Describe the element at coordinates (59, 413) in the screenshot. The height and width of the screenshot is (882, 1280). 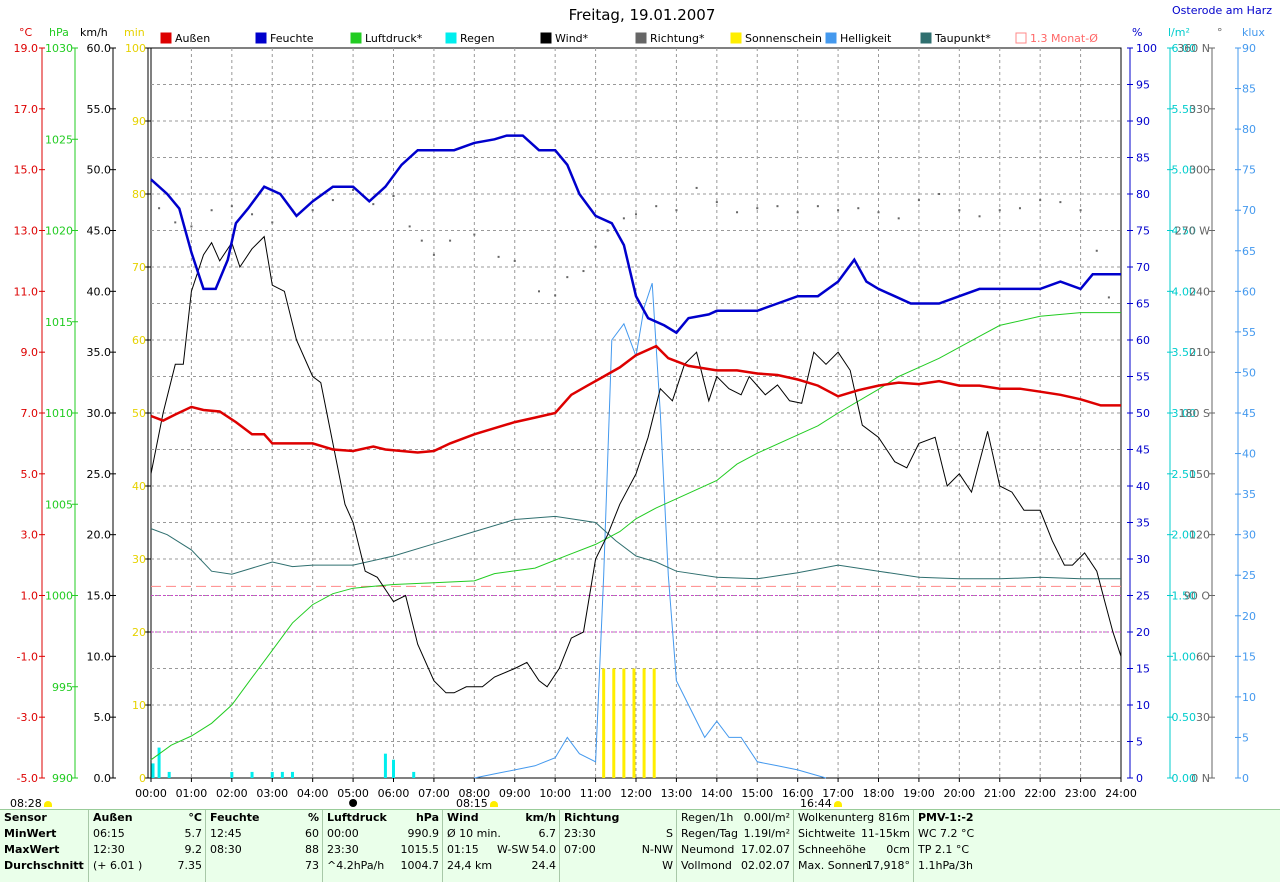
I see `axis-tick-label: 1010` at that location.